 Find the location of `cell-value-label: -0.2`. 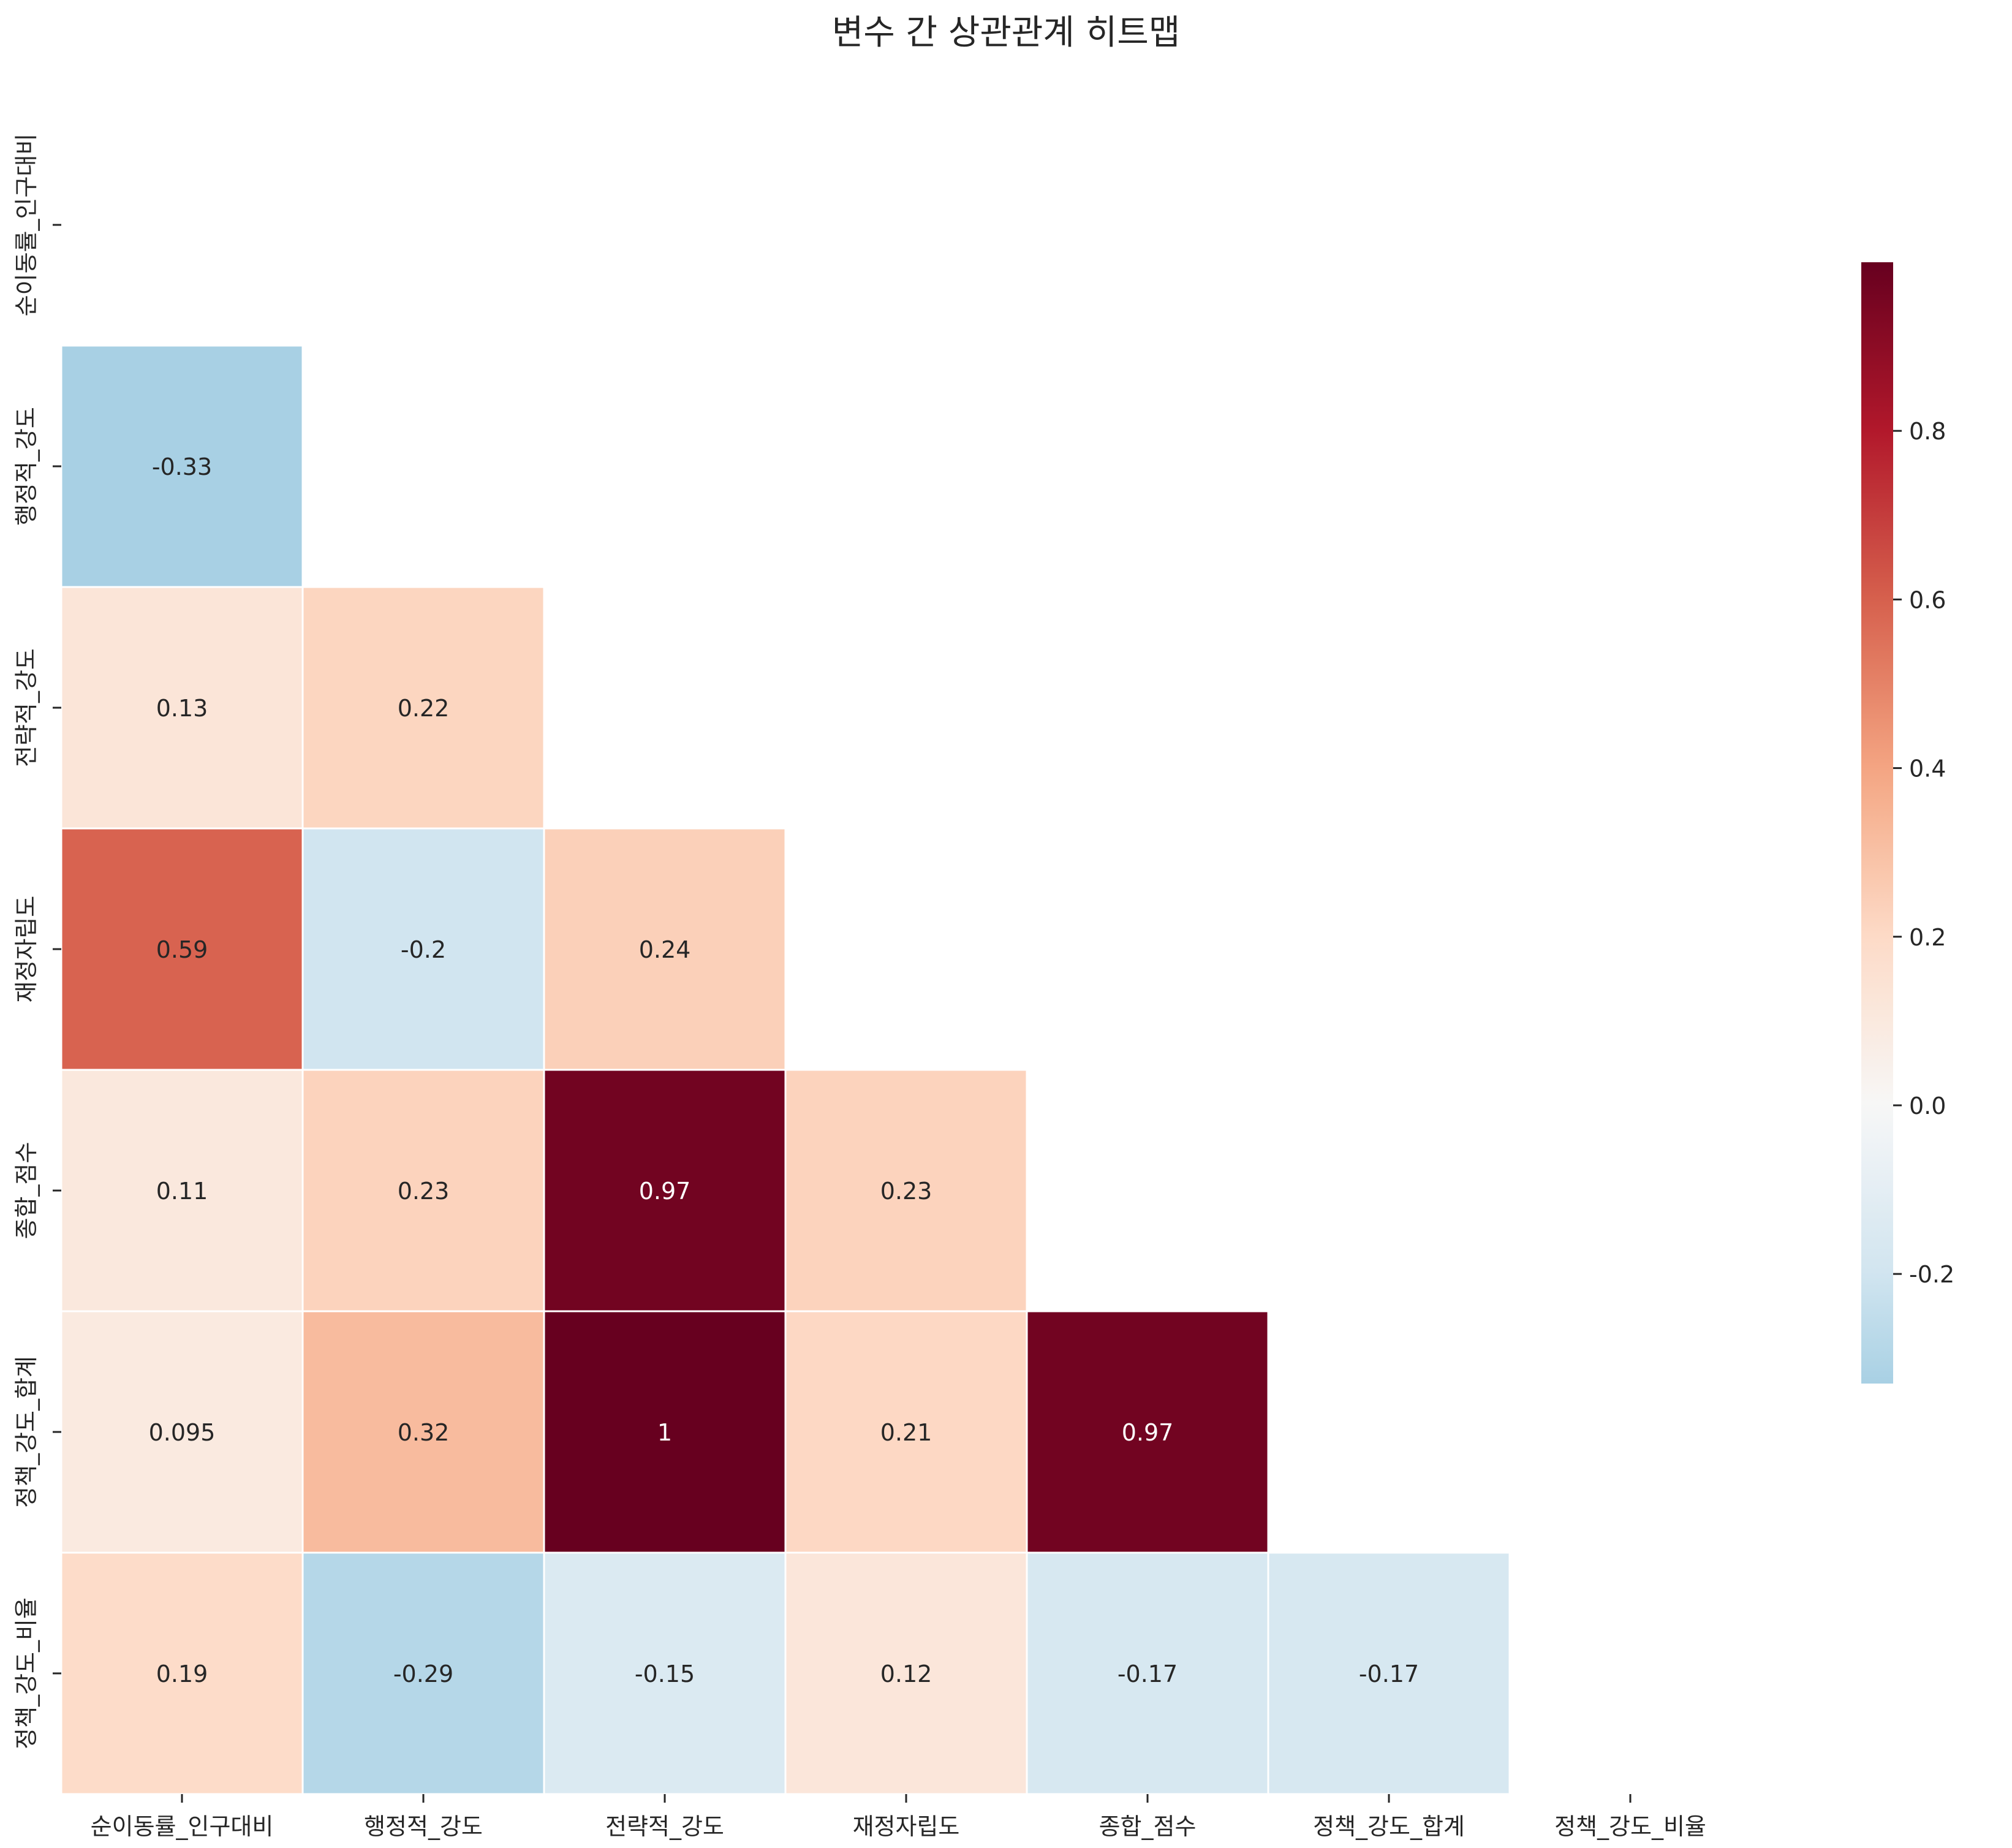

cell-value-label: -0.2 is located at coordinates (424, 949).